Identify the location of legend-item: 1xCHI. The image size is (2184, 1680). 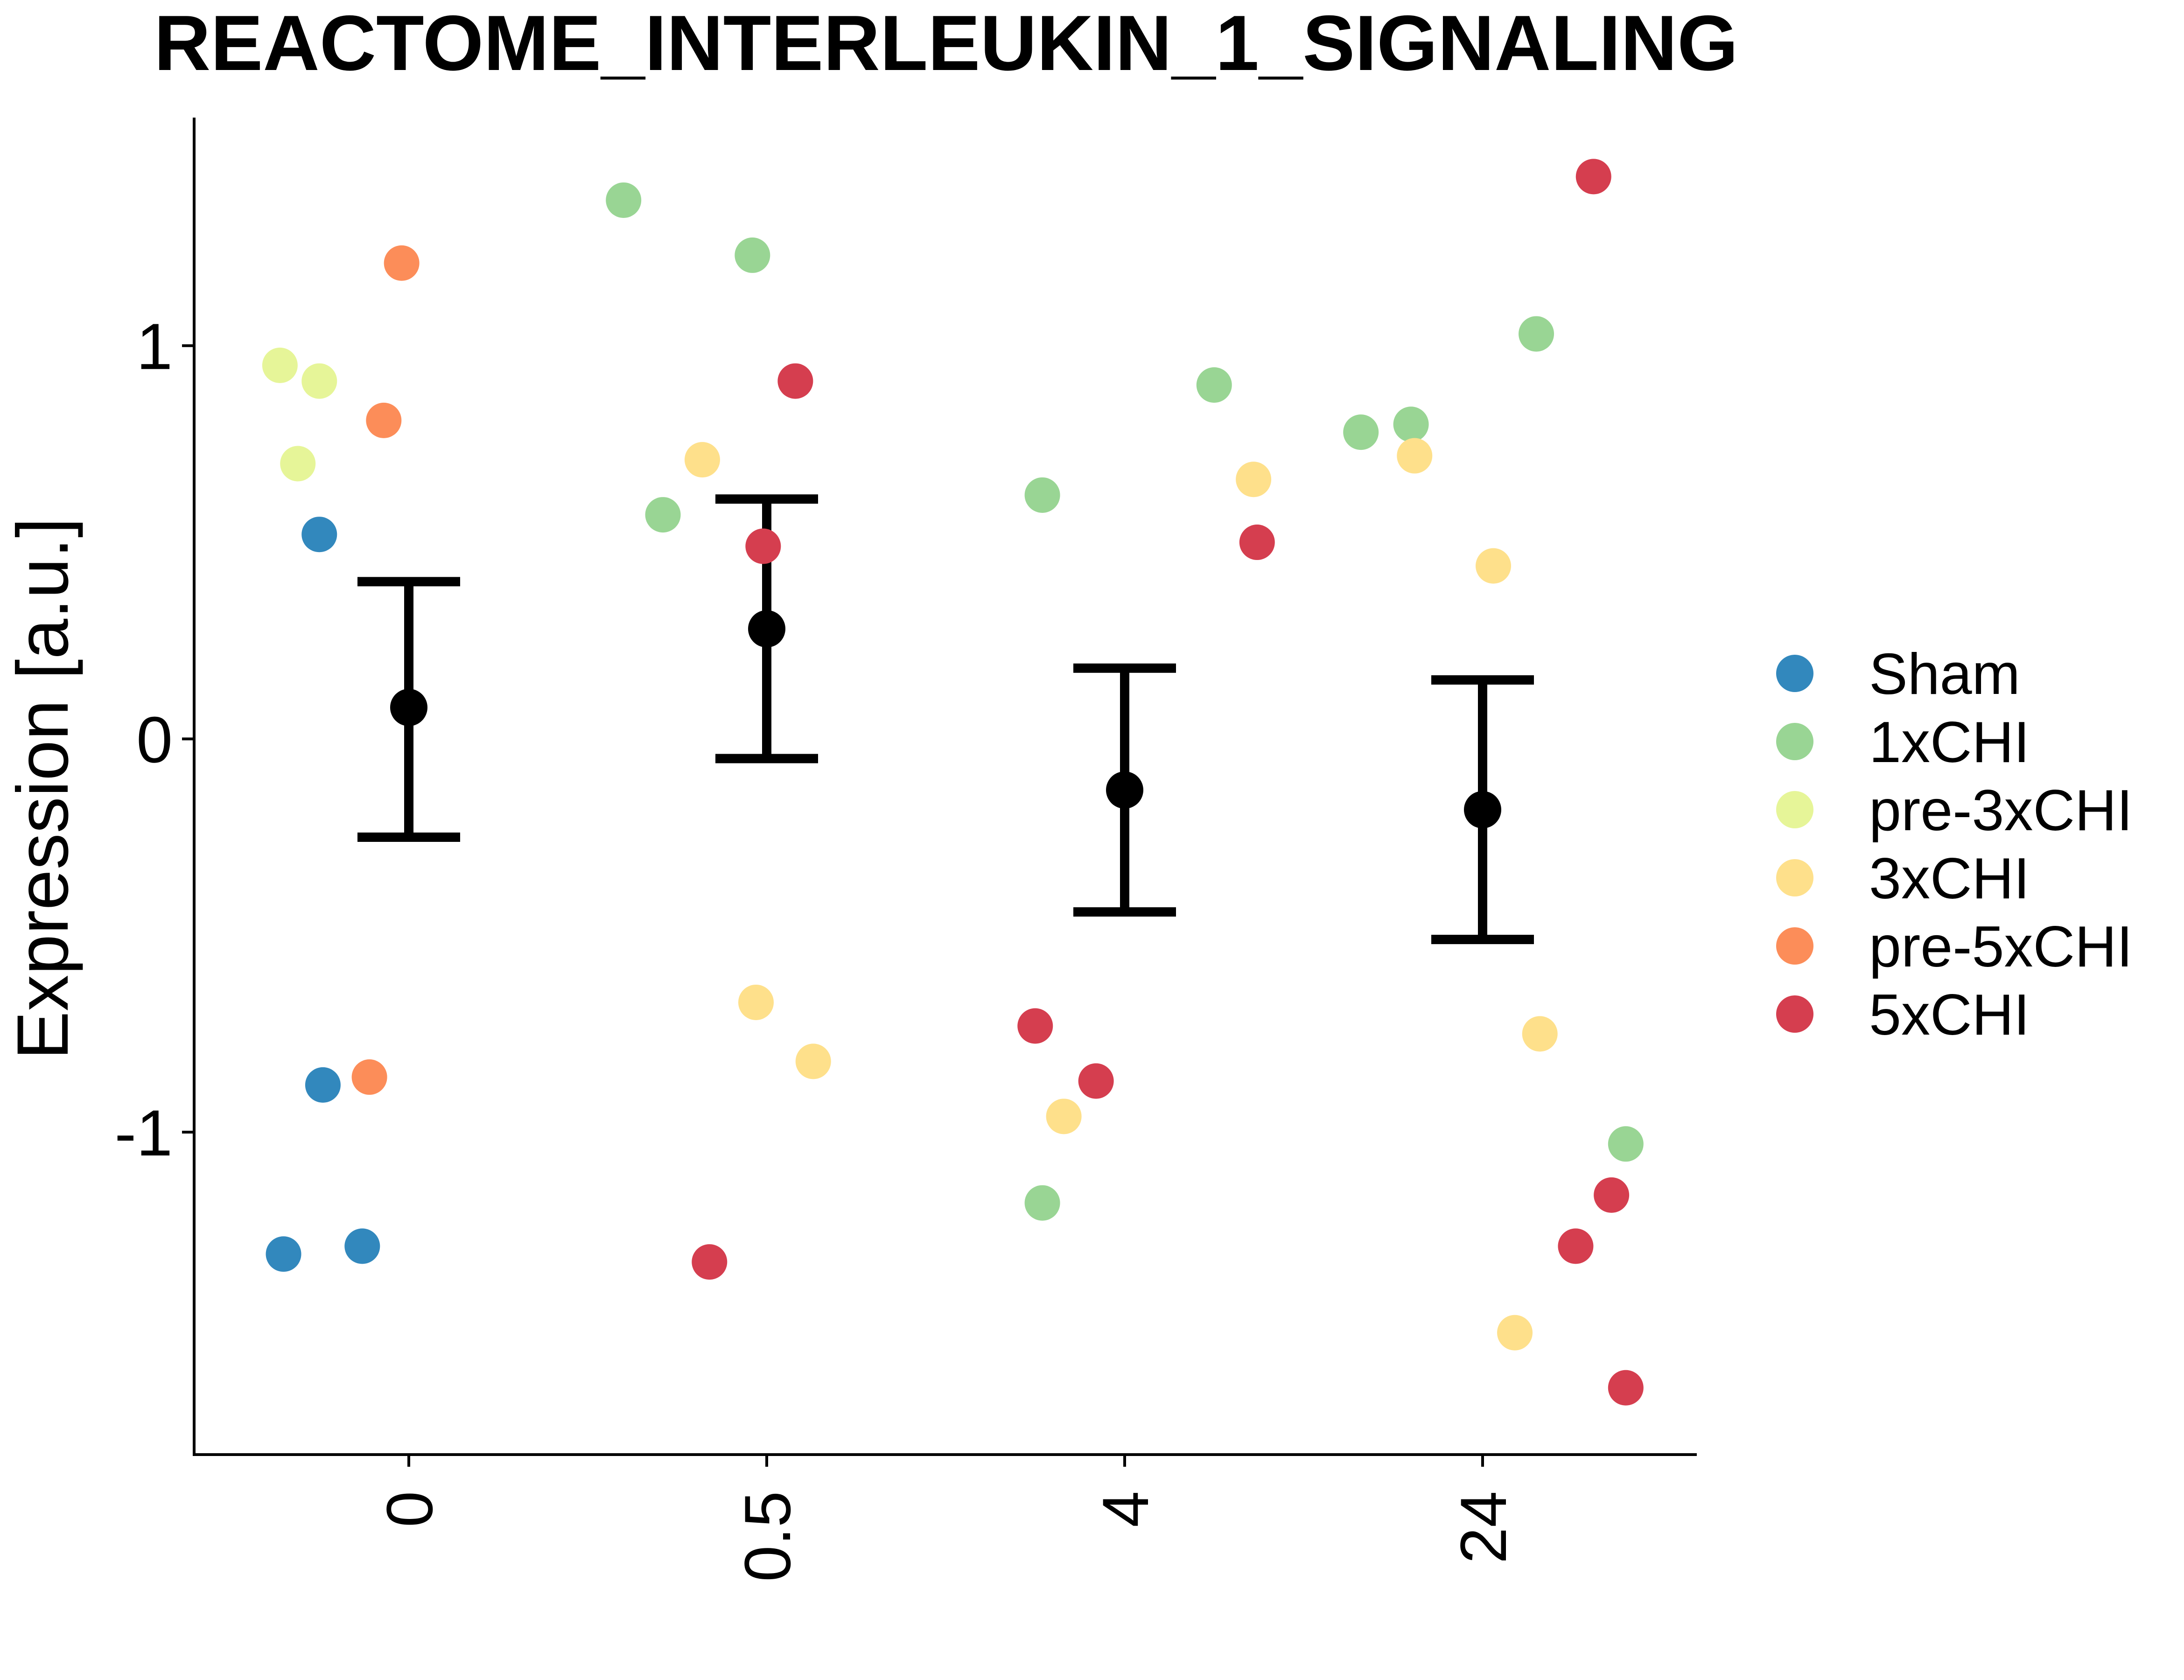
(1903, 742).